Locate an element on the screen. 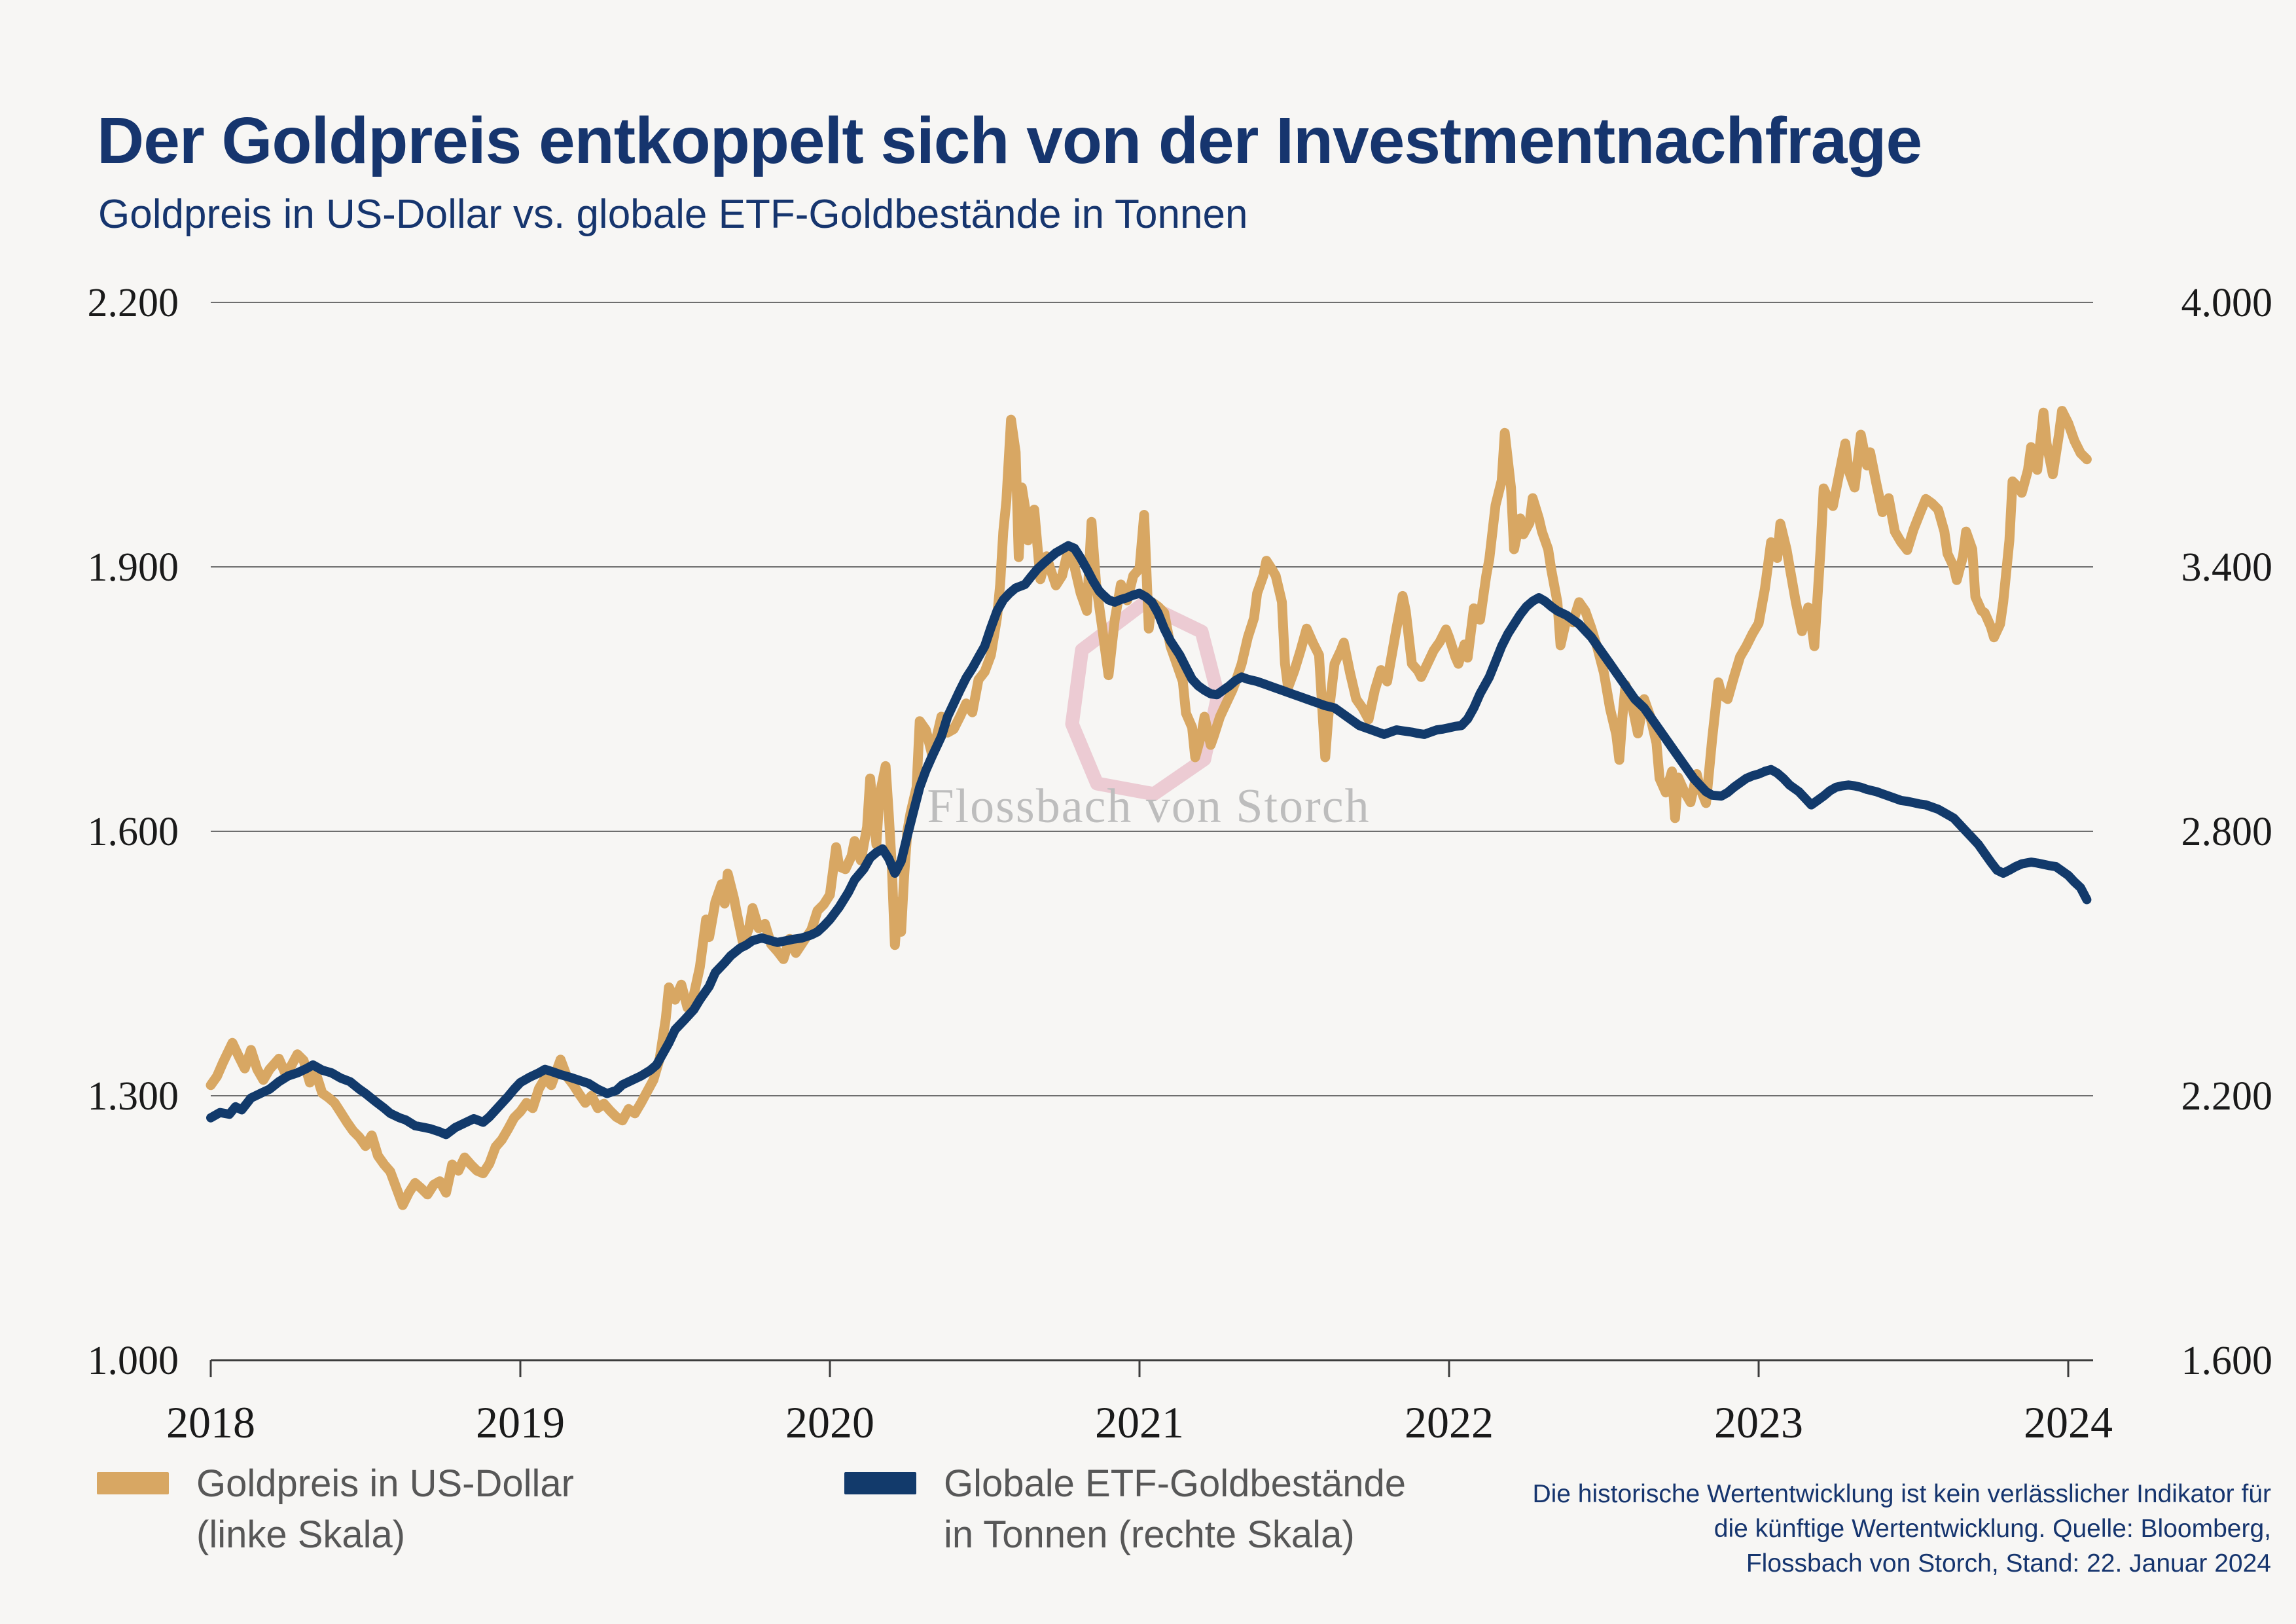 The width and height of the screenshot is (2296, 1624). legend-label-gold-line1: Goldpreis in US-Dollar is located at coordinates (385, 1484).